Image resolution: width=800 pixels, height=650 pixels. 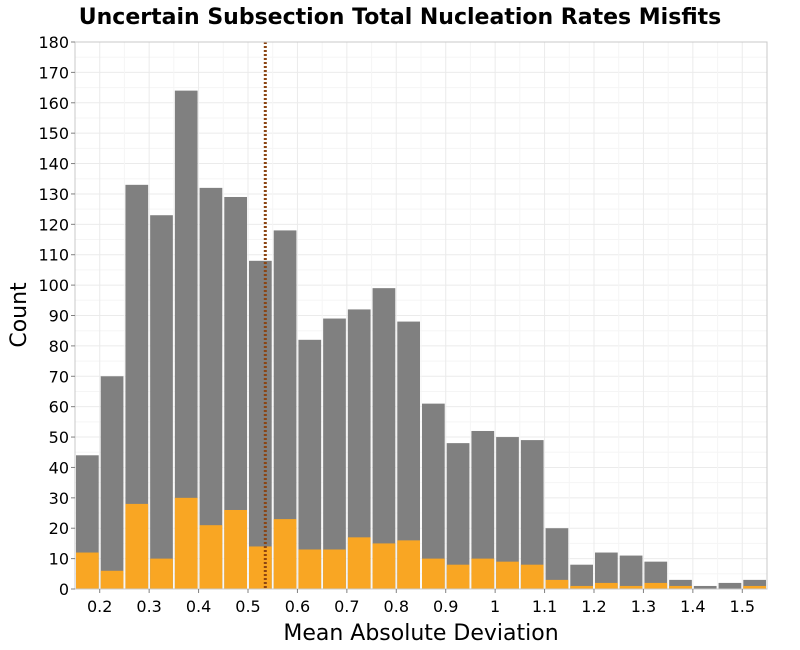 What do you see at coordinates (59, 437) in the screenshot?
I see `y-tick-label: 50` at bounding box center [59, 437].